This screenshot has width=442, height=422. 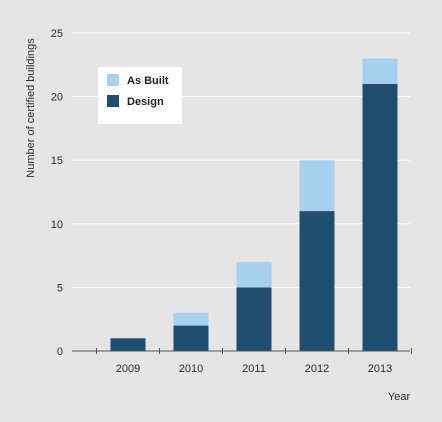 What do you see at coordinates (380, 71) in the screenshot?
I see `bar-as-built-2013` at bounding box center [380, 71].